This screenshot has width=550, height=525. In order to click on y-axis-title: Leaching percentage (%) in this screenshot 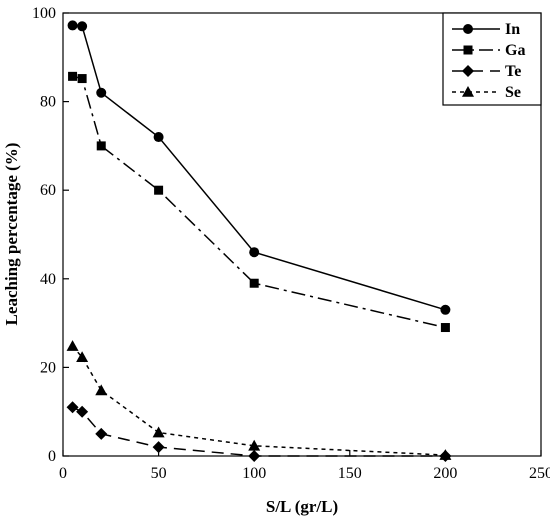, I will do `click(11, 234)`.